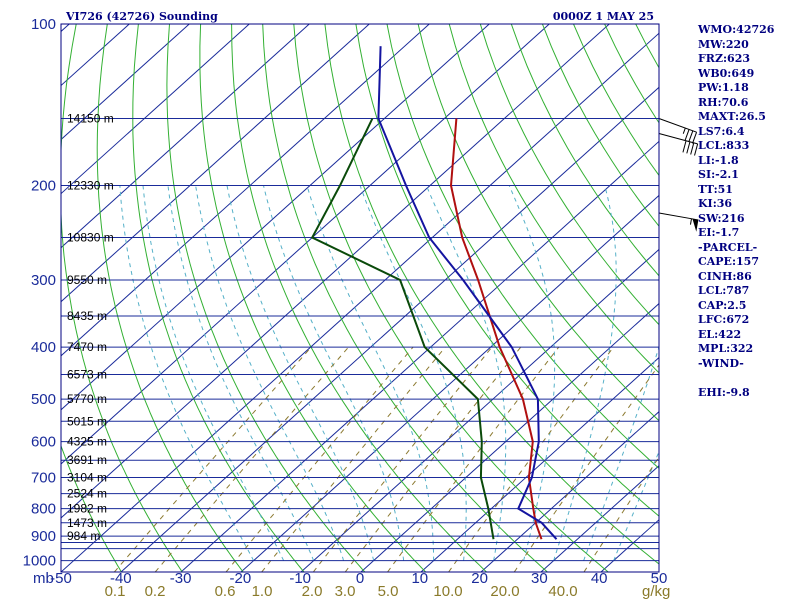 Image resolution: width=800 pixels, height=600 pixels. Describe the element at coordinates (656, 591) in the screenshot. I see `mixing-ratio-unit-label: g/kg` at that location.